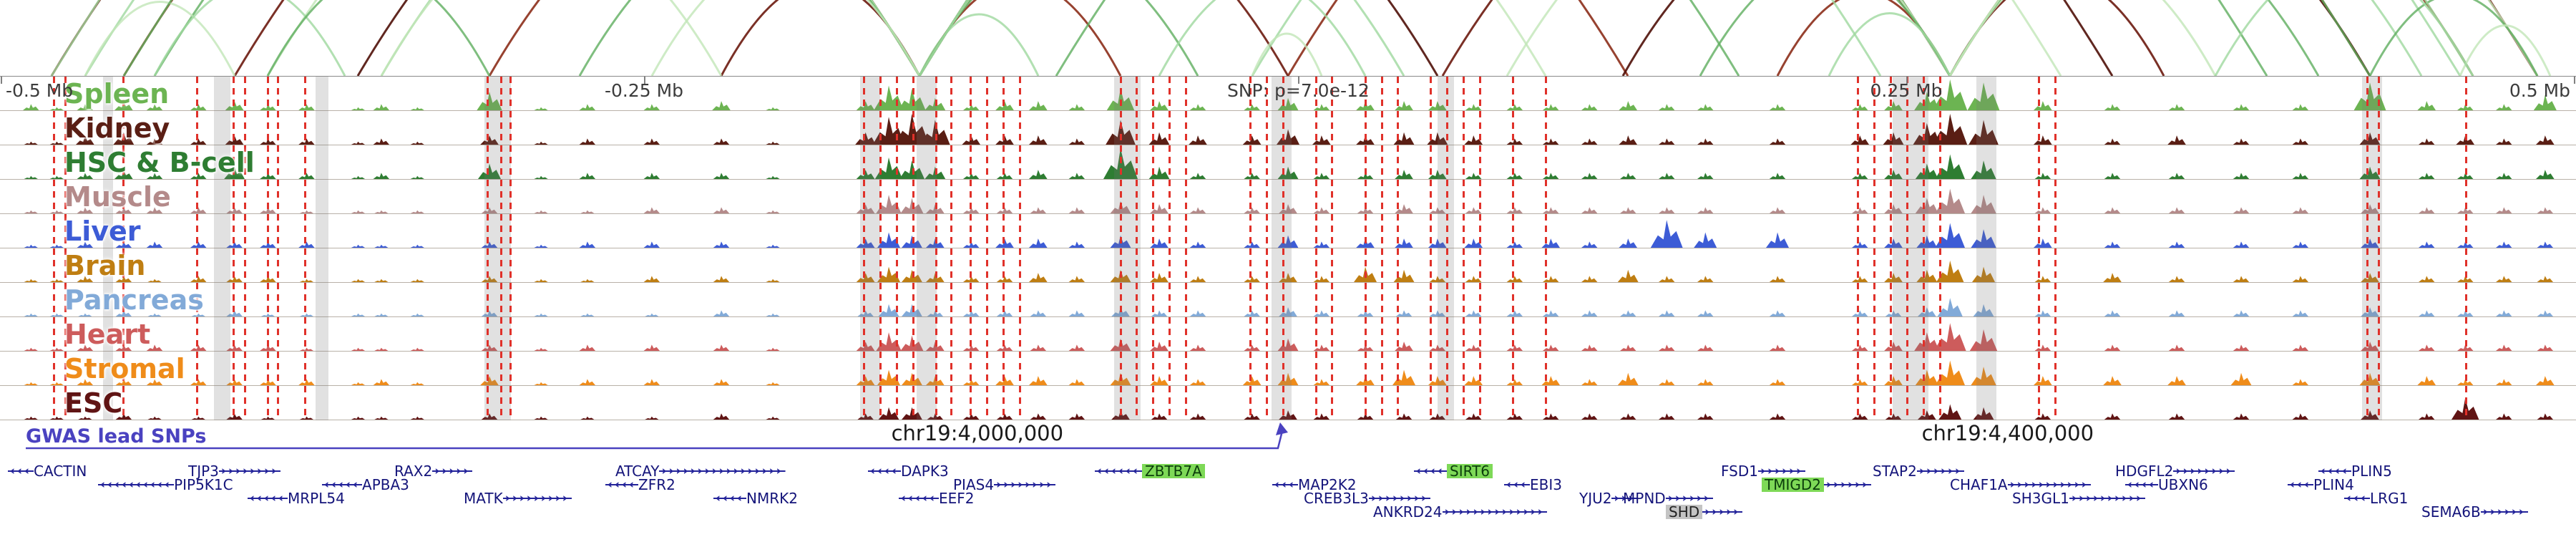 This screenshot has width=2576, height=537. Describe the element at coordinates (1817, 485) in the screenshot. I see `gene-tmigd2: TMIGD2 ››››››` at that location.